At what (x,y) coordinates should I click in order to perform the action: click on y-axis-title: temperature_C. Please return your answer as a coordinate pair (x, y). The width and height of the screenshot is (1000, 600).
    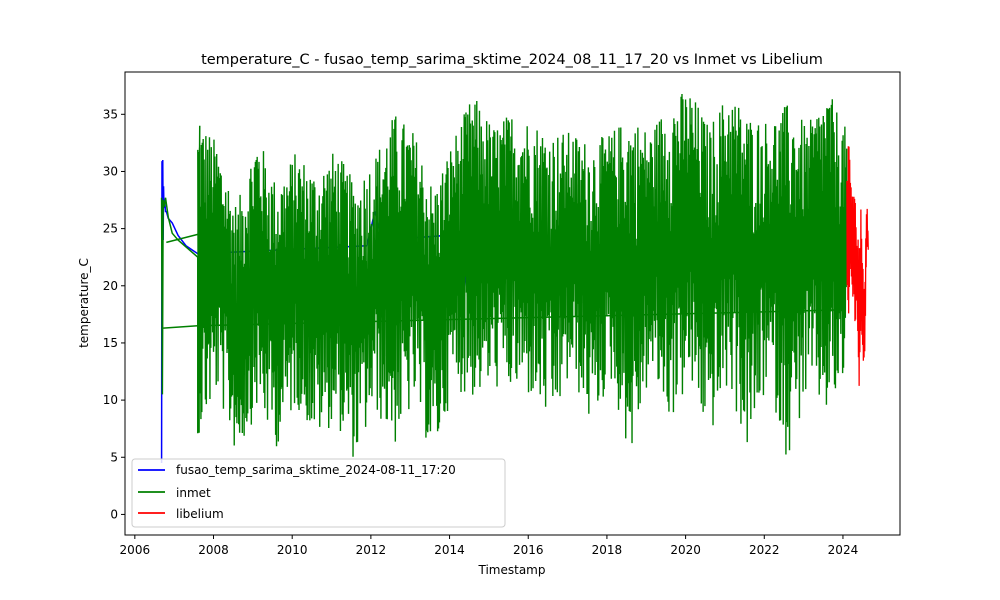
    Looking at the image, I should click on (84, 303).